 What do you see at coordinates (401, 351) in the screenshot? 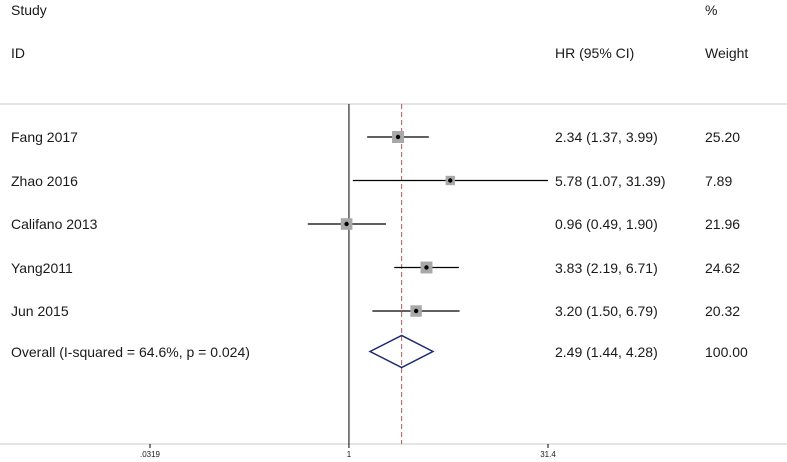
I see `overall-diamond` at bounding box center [401, 351].